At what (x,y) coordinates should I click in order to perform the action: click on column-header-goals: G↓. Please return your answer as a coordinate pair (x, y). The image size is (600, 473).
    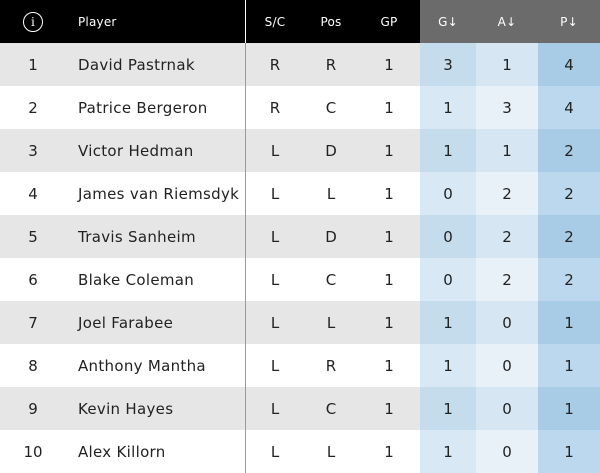
    Looking at the image, I should click on (448, 21).